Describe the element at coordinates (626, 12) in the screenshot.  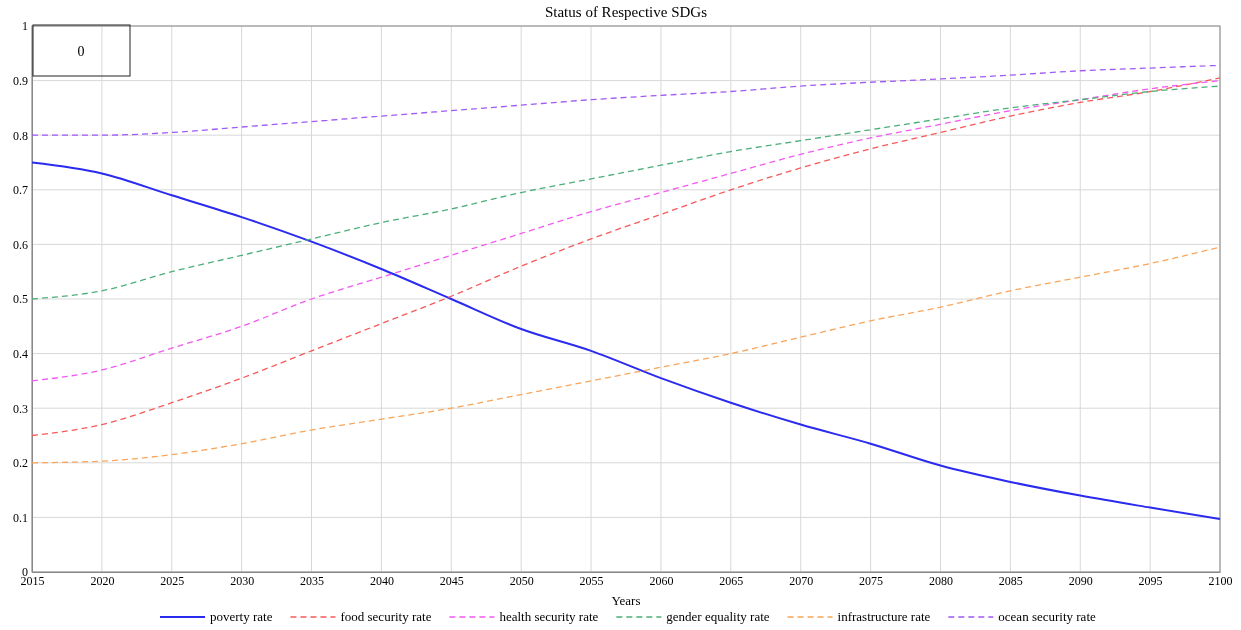
I see `chart-title: Status of Respective SDGs` at that location.